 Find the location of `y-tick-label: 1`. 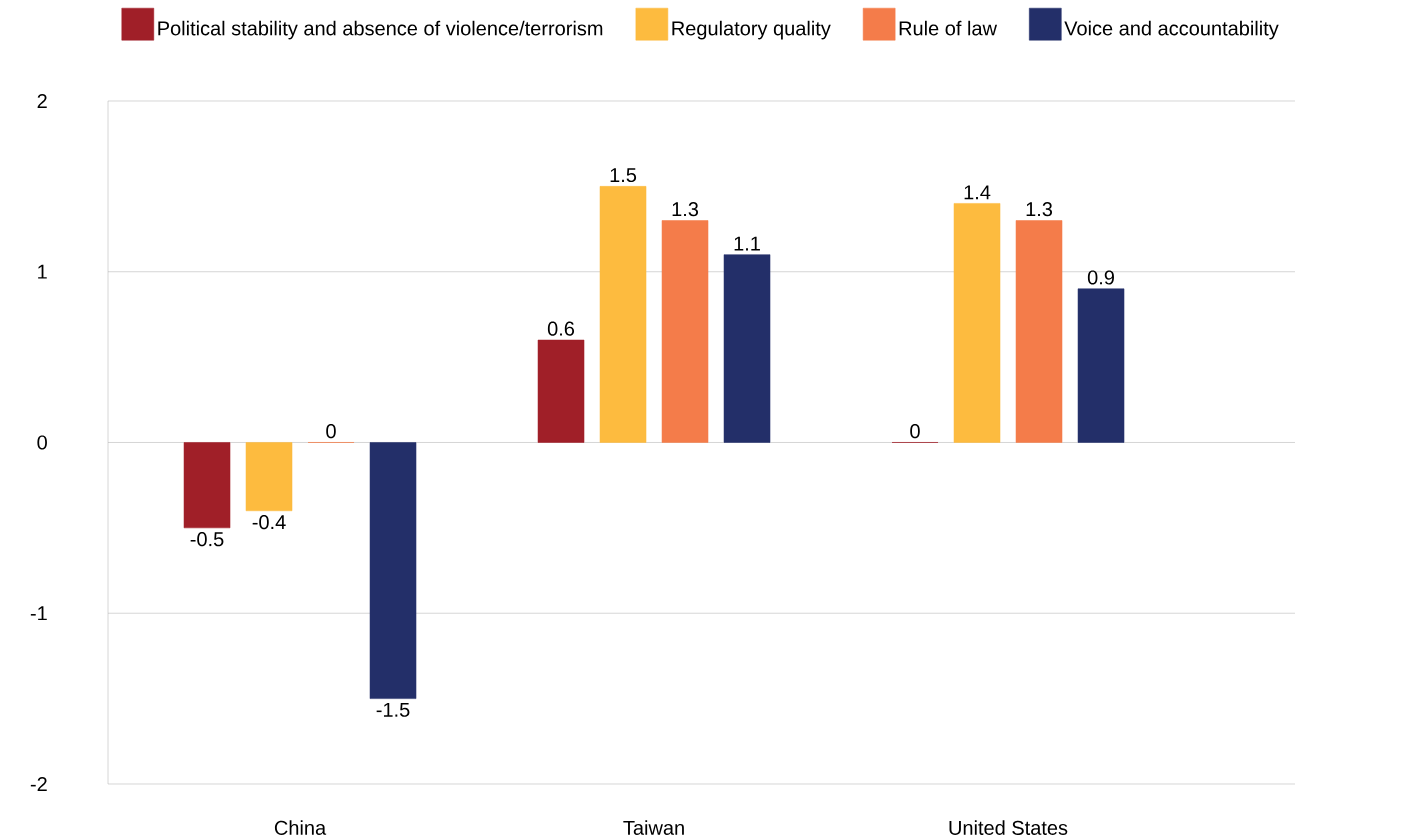

y-tick-label: 1 is located at coordinates (42, 271).